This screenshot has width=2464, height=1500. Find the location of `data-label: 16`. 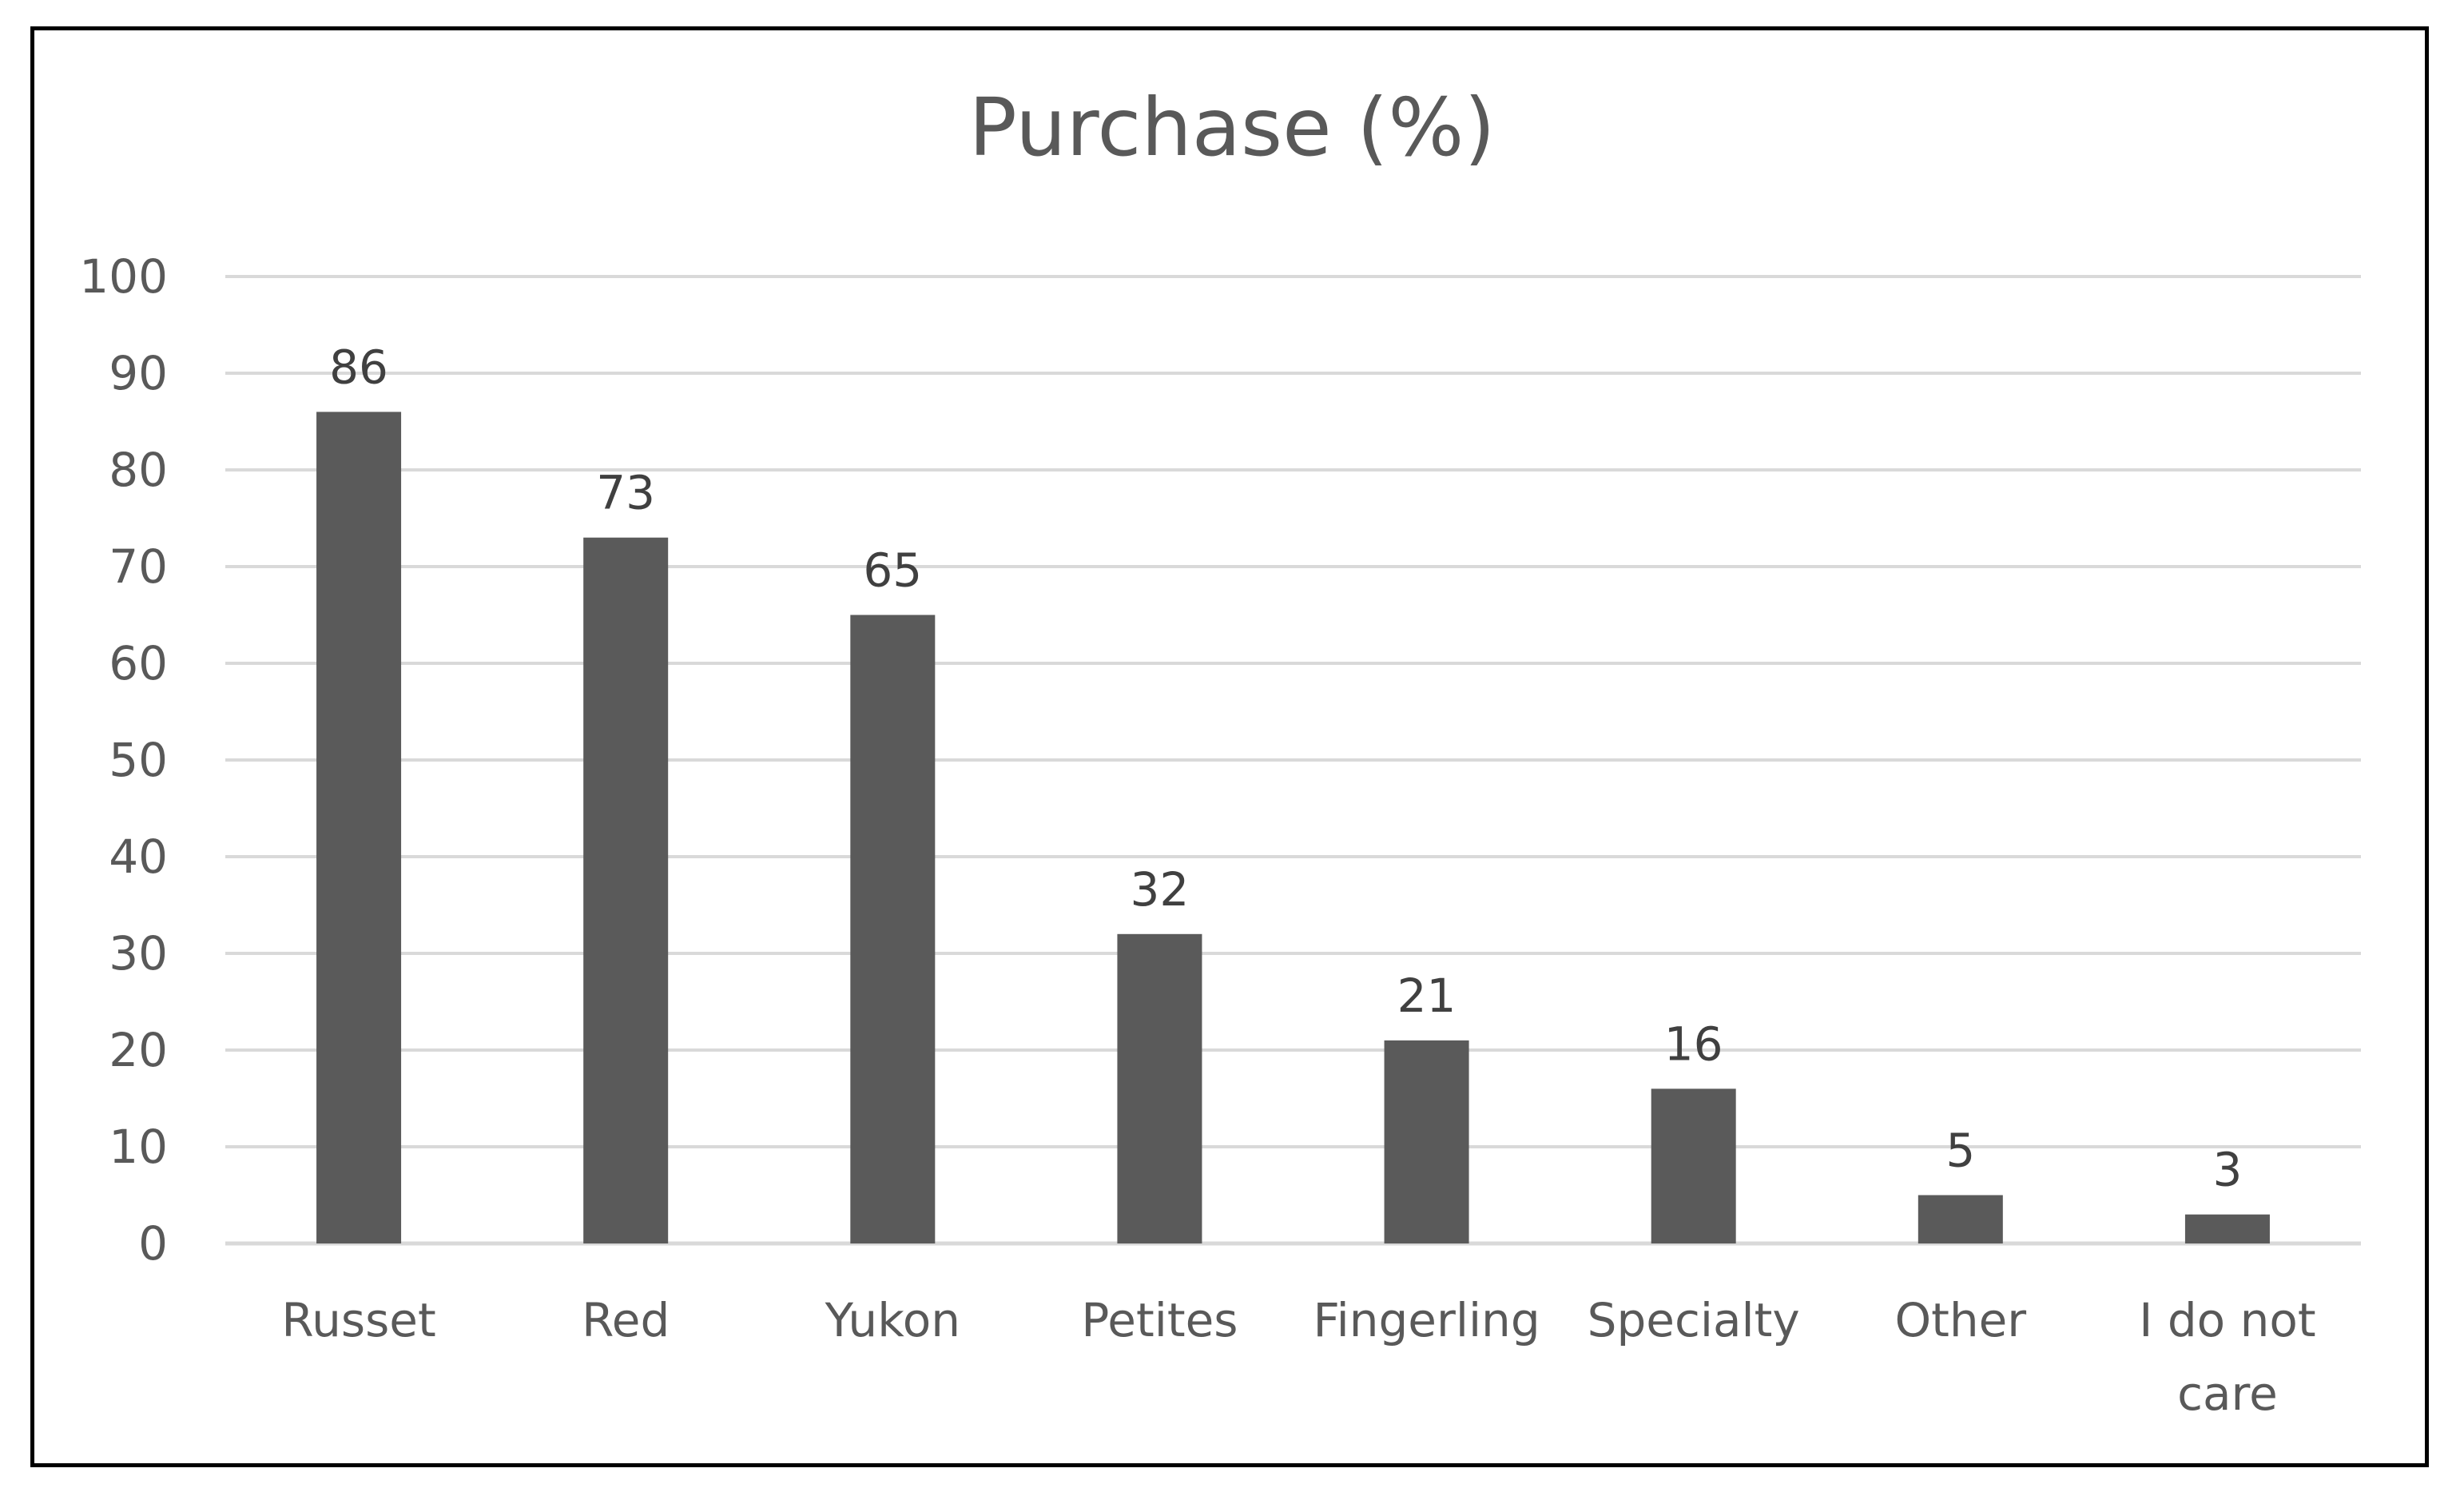

data-label: 16 is located at coordinates (1693, 1044).